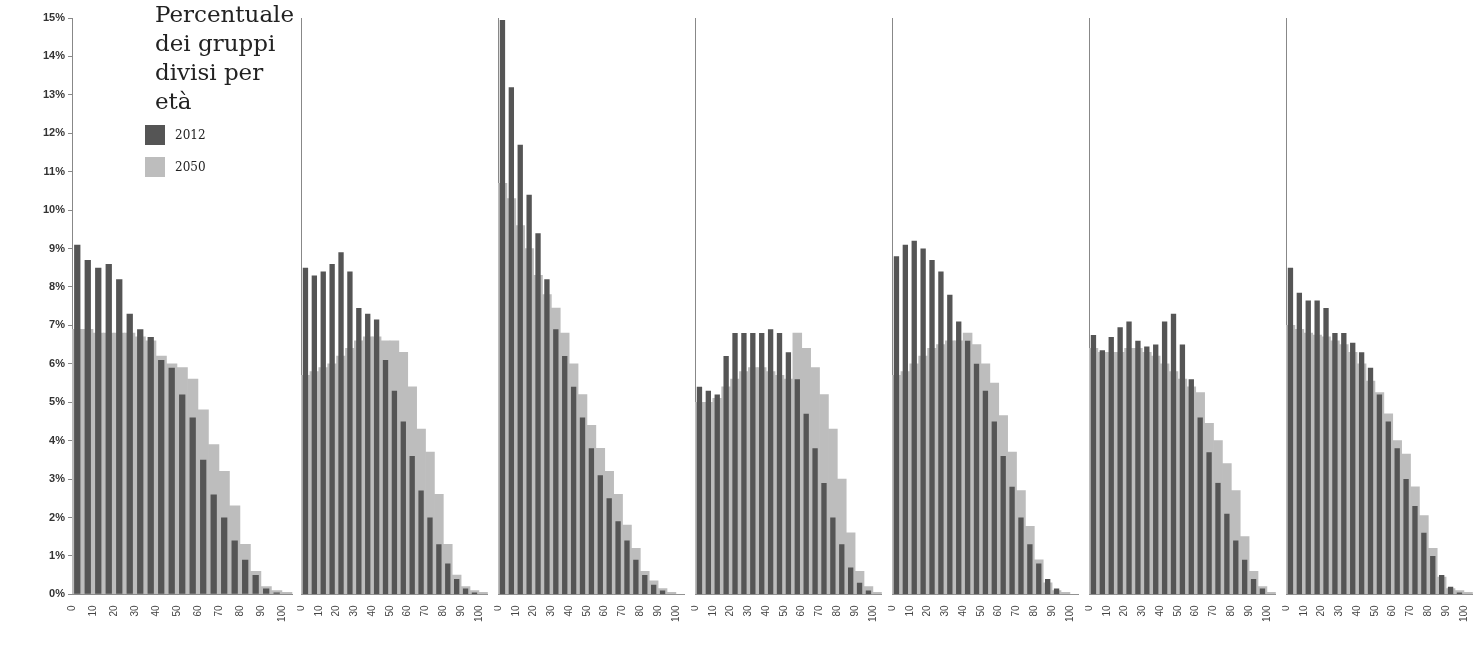  I want to click on y-tick-label: 8%, so click(57, 285).